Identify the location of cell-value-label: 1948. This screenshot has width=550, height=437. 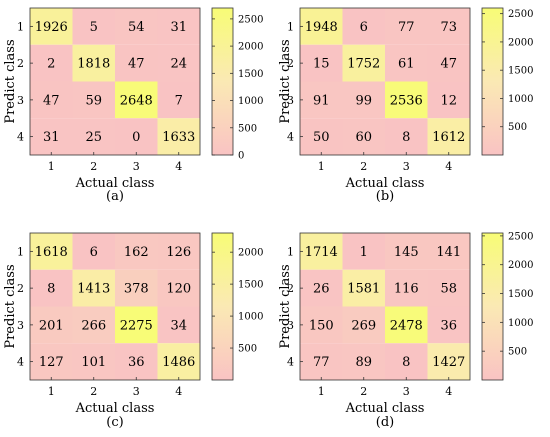
(321, 27).